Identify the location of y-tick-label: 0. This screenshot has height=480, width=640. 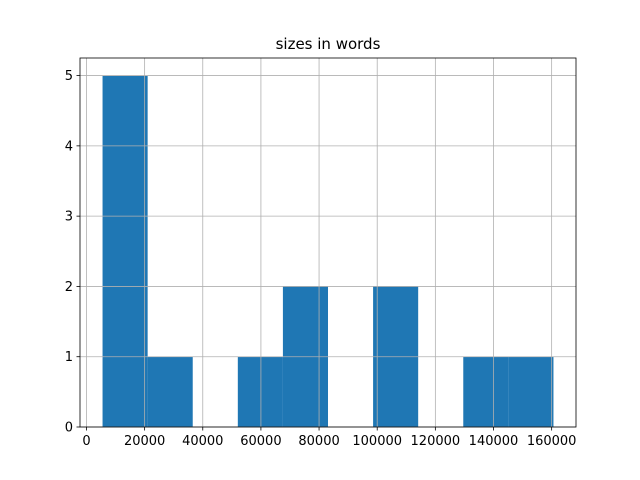
(69, 428).